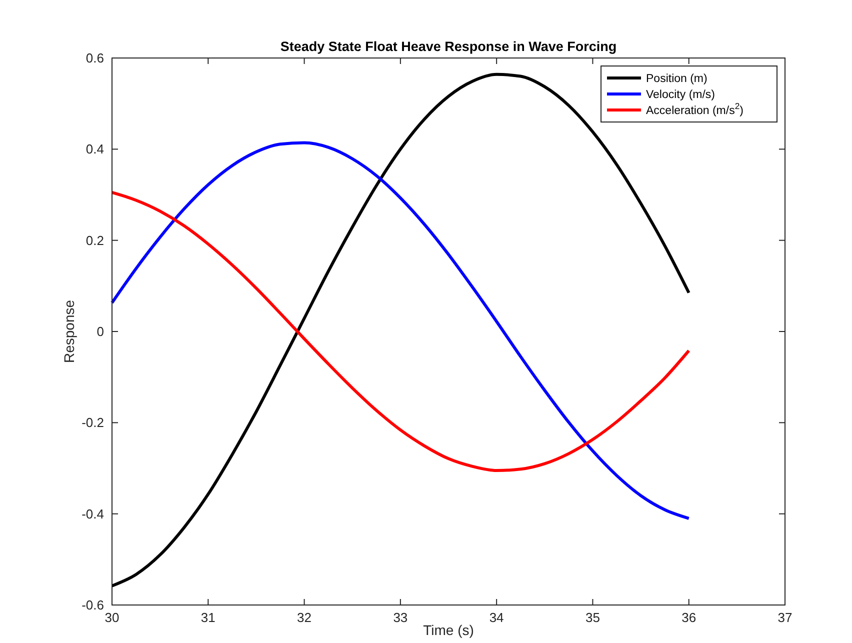  Describe the element at coordinates (69, 332) in the screenshot. I see `y-axis-title: Response` at that location.